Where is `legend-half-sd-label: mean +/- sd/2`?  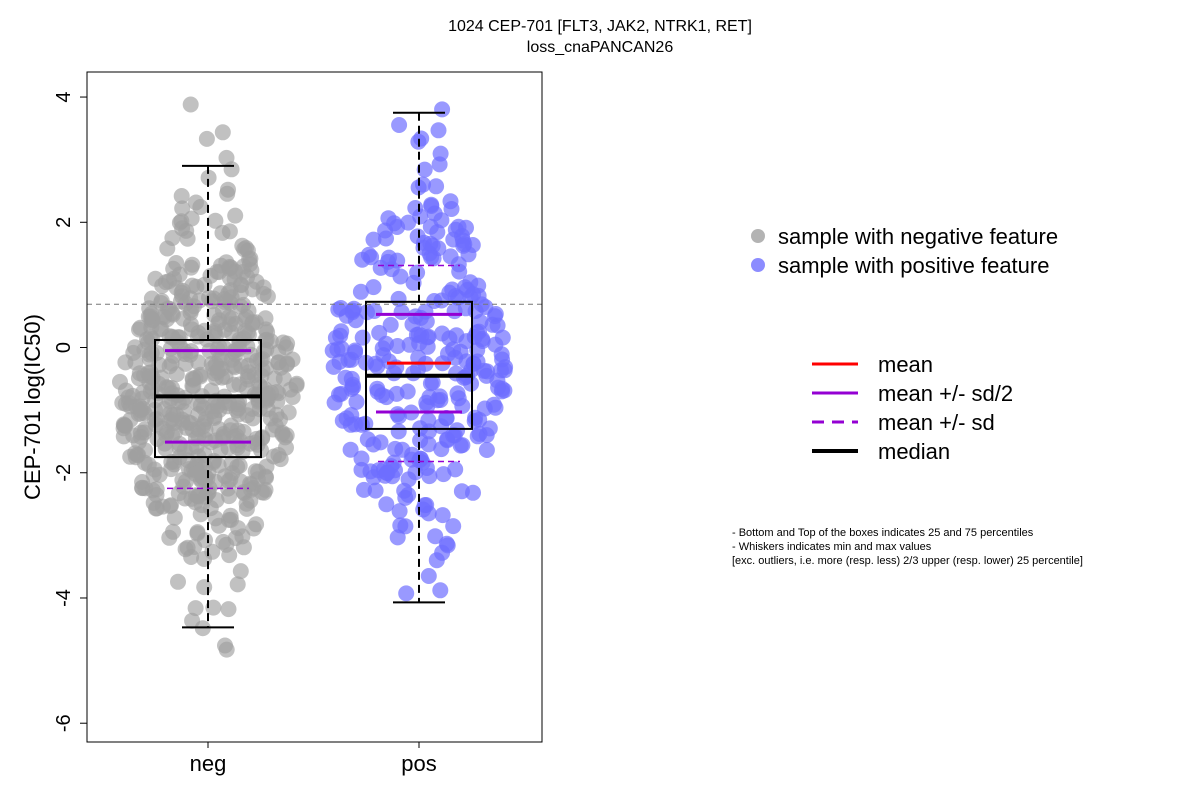 legend-half-sd-label: mean +/- sd/2 is located at coordinates (945, 393).